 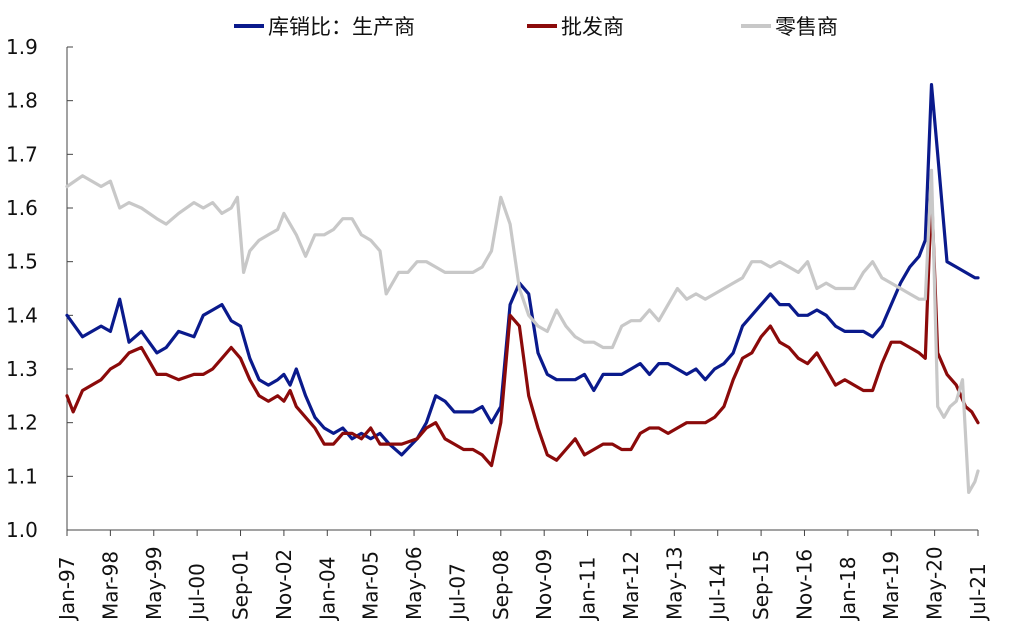 I want to click on x-tick-label: Nov-16, so click(x=804, y=584).